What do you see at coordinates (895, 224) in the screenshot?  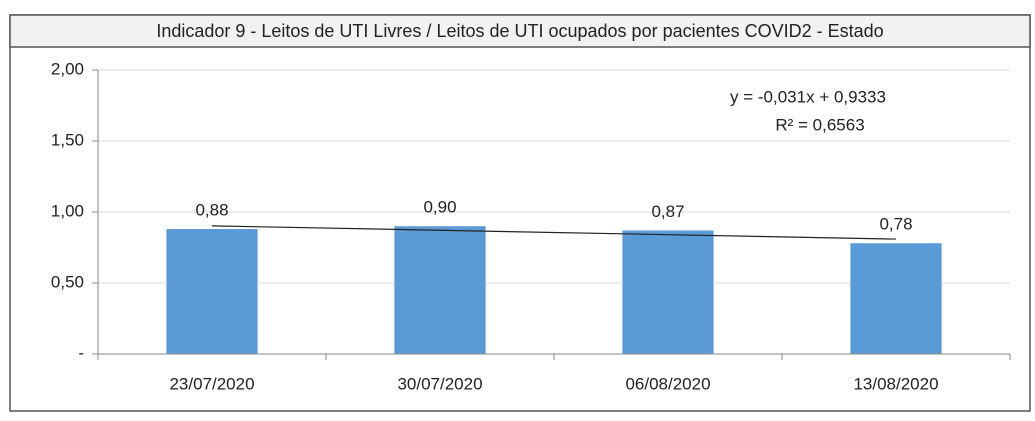 I see `data-label: 0,78` at bounding box center [895, 224].